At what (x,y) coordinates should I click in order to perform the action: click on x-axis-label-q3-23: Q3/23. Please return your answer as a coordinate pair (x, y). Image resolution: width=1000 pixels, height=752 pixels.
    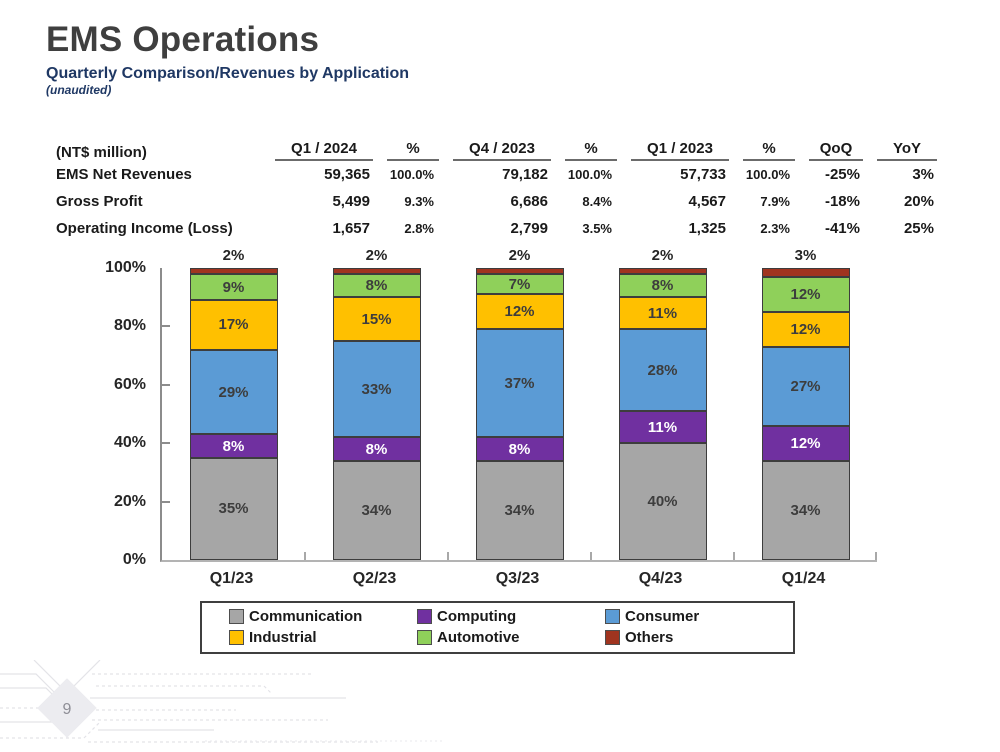
    Looking at the image, I should click on (517, 578).